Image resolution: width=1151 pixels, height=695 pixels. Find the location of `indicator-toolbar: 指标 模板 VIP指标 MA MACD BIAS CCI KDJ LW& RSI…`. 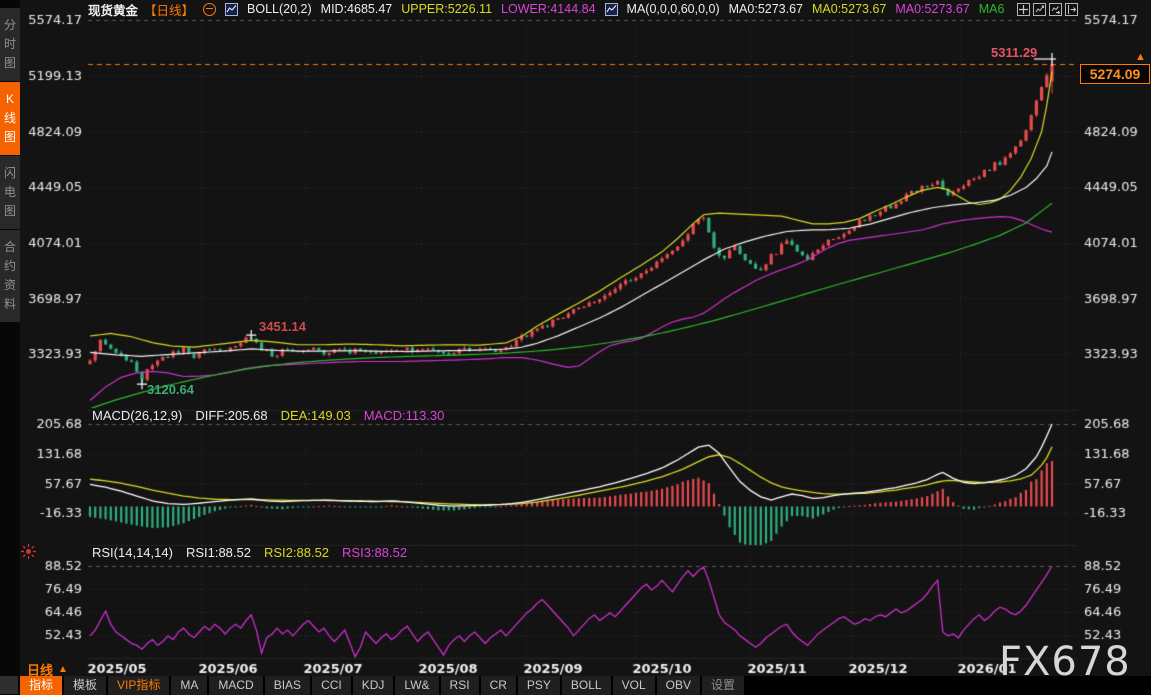

indicator-toolbar: 指标 模板 VIP指标 MA MACD BIAS CCI KDJ LW& RSI… is located at coordinates (585, 685).